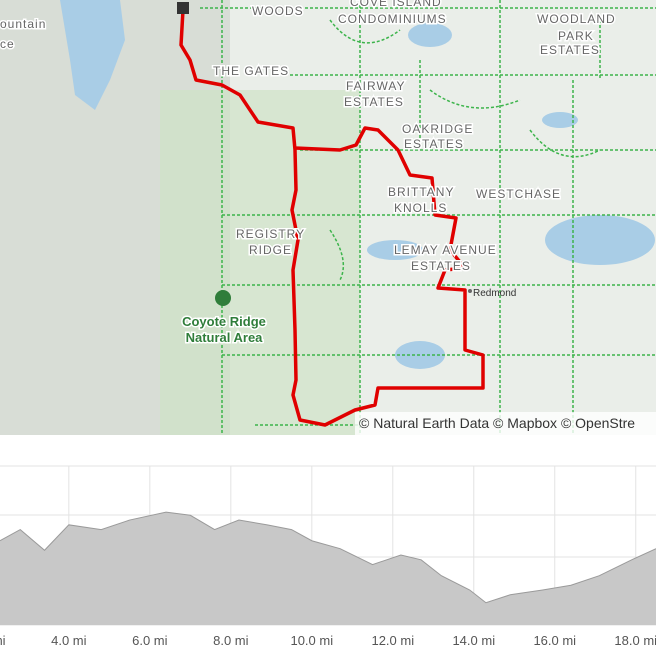  What do you see at coordinates (150, 640) in the screenshot?
I see `x-tick-label: 6.0 mi` at bounding box center [150, 640].